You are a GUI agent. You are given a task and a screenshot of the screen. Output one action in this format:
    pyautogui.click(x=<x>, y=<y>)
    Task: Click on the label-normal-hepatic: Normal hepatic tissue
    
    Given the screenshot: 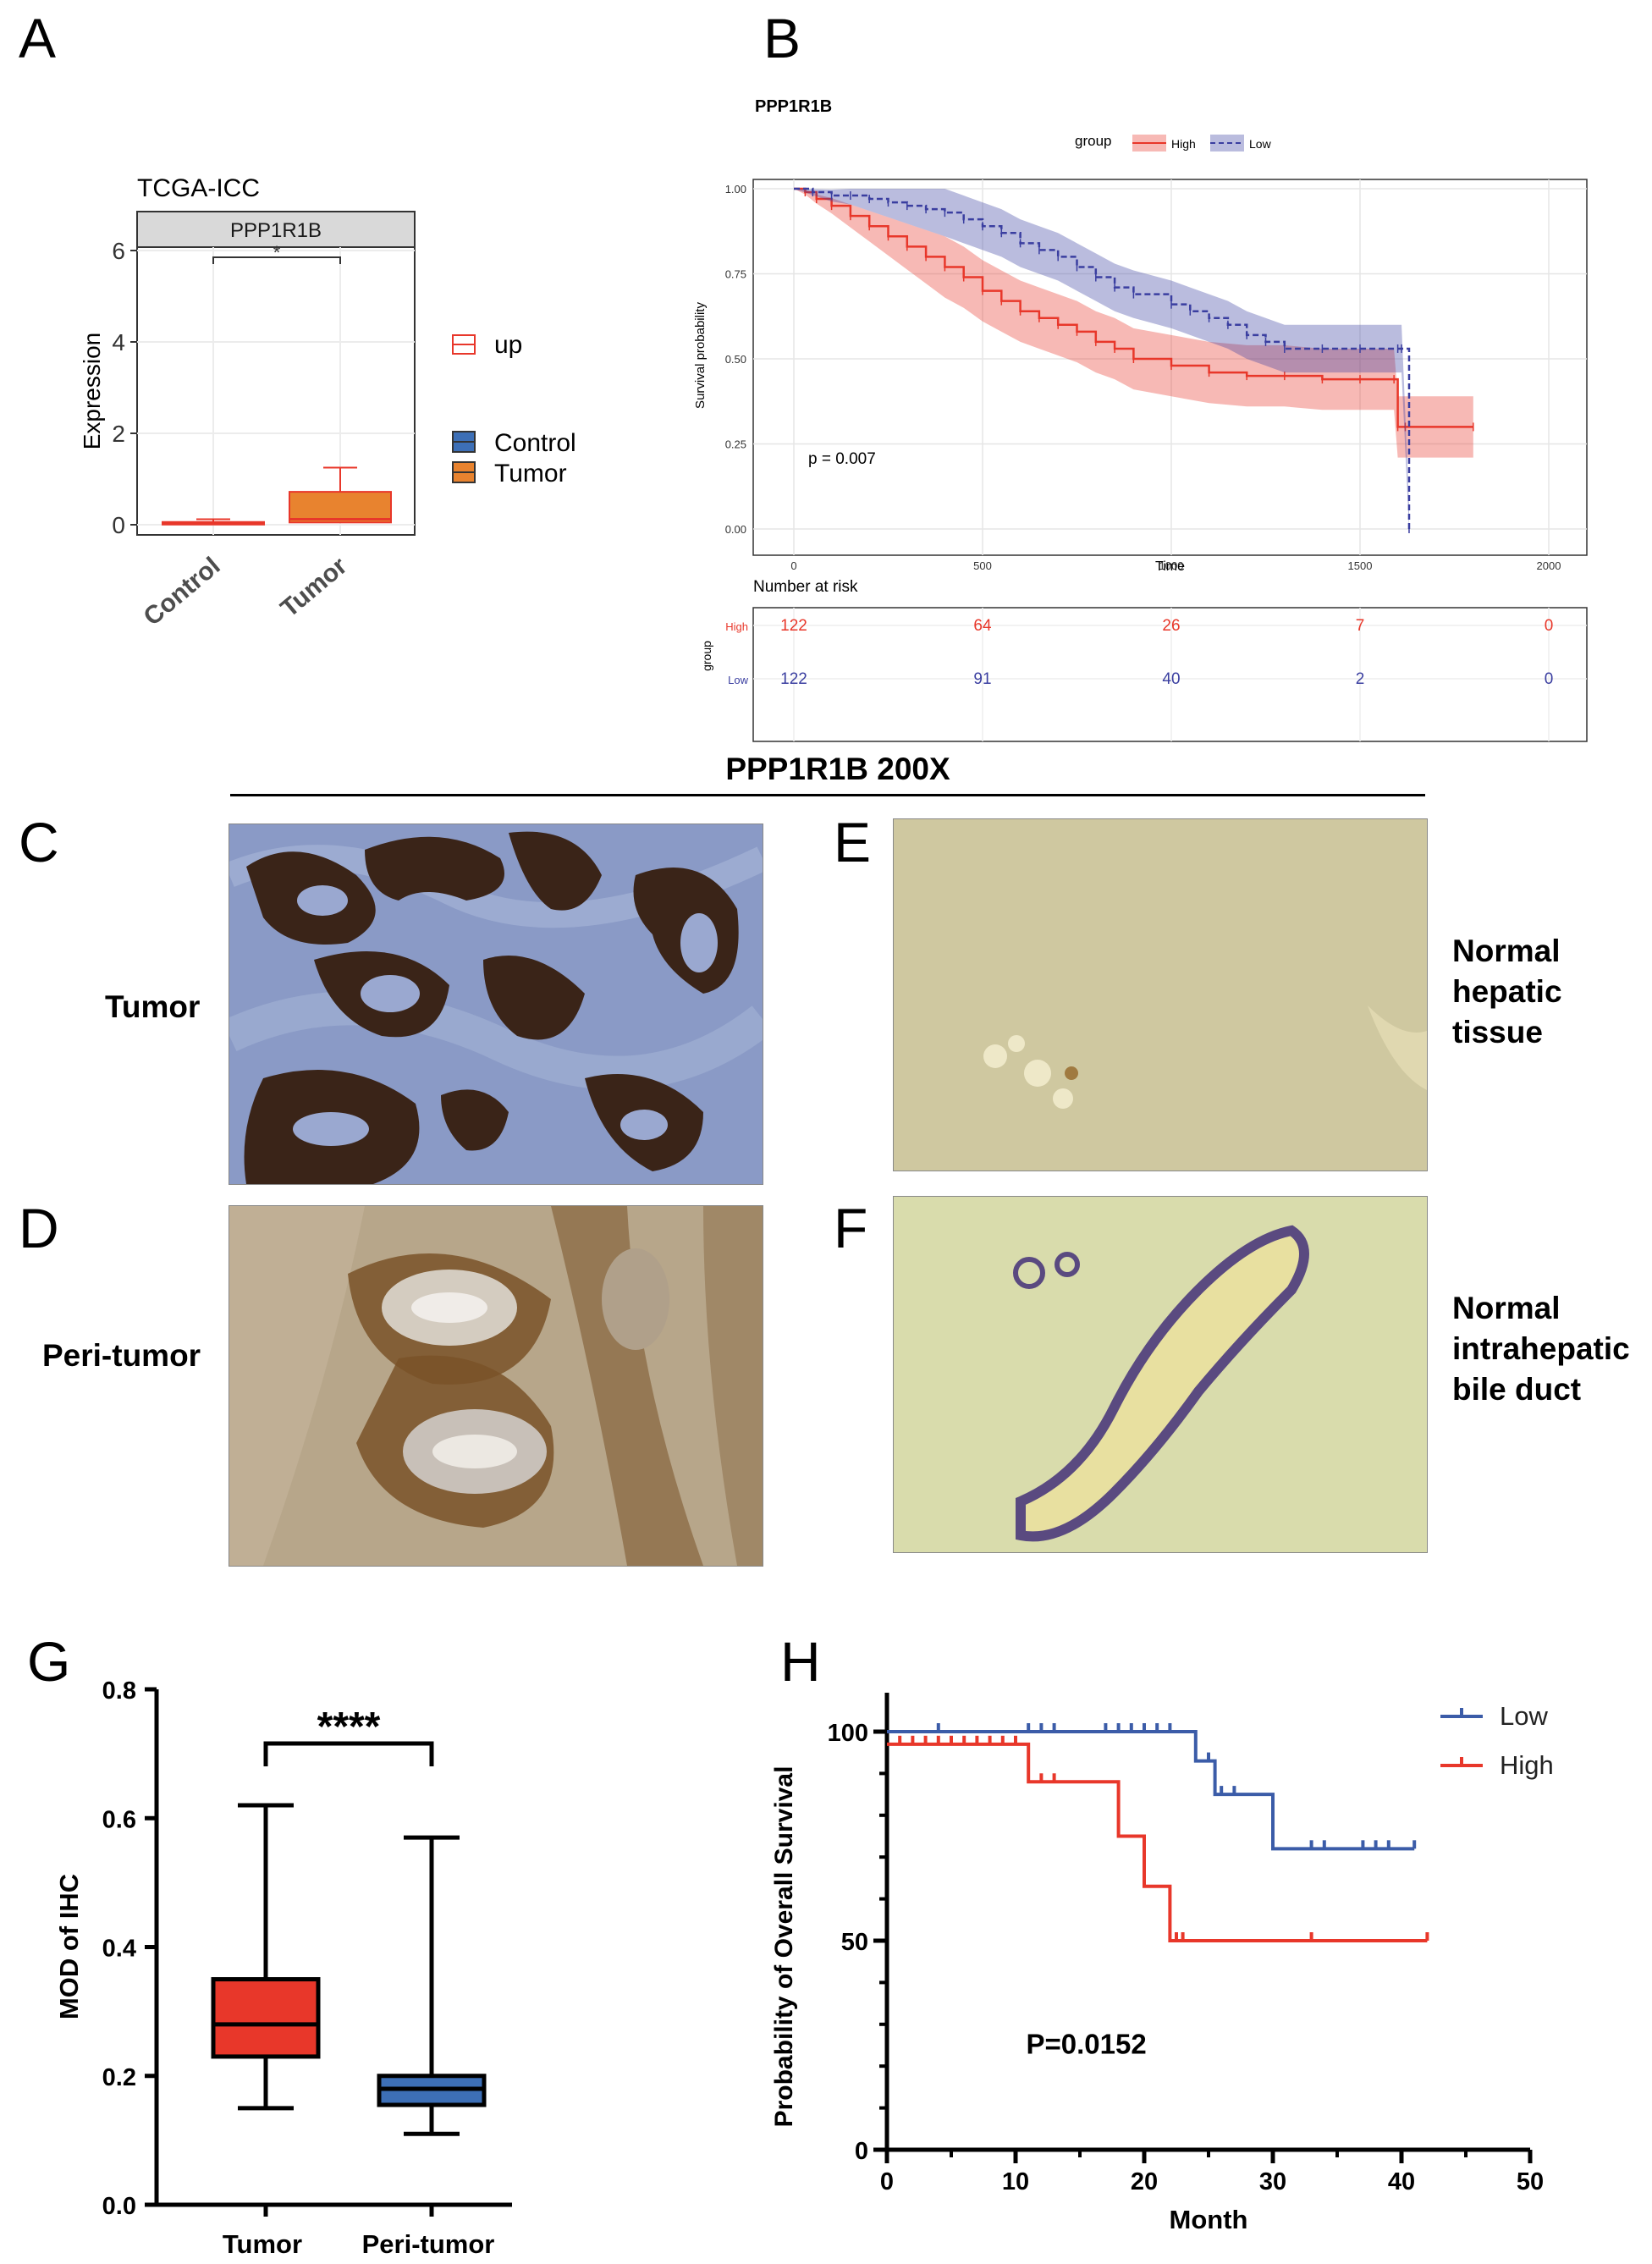 What is the action you would take?
    pyautogui.click(x=1507, y=992)
    